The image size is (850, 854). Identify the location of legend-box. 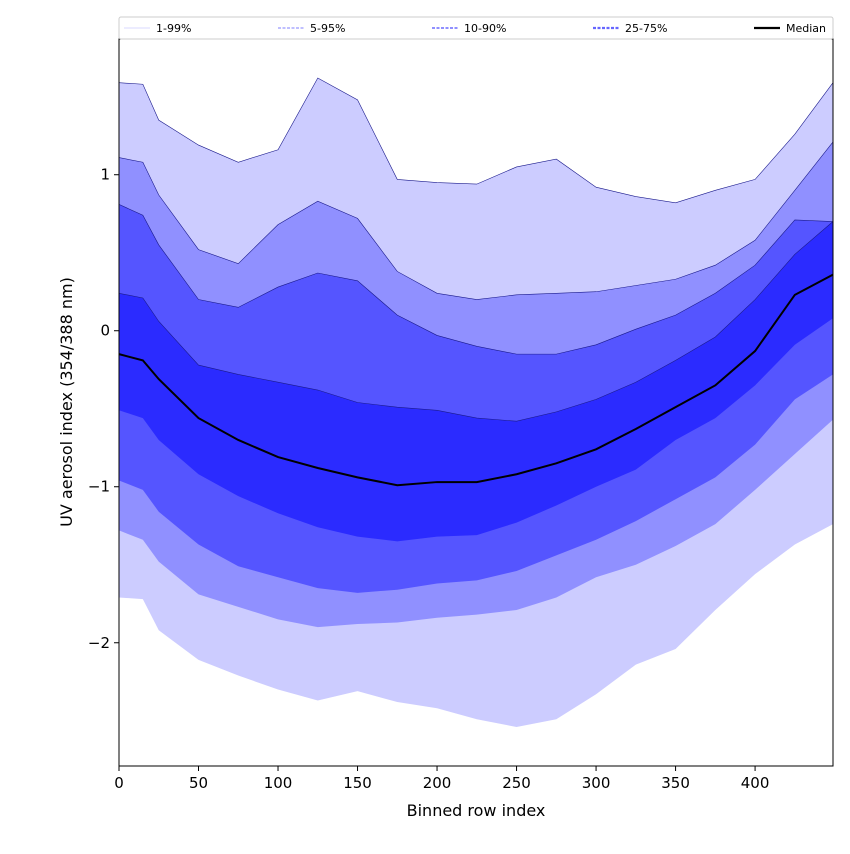
(476, 28).